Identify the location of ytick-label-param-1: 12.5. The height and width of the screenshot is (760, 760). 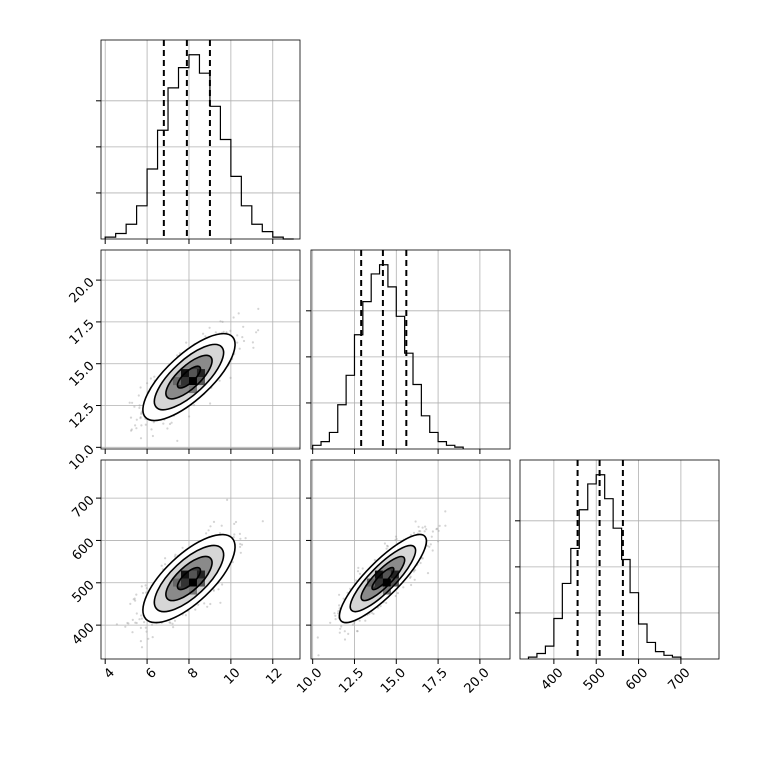
(82, 416).